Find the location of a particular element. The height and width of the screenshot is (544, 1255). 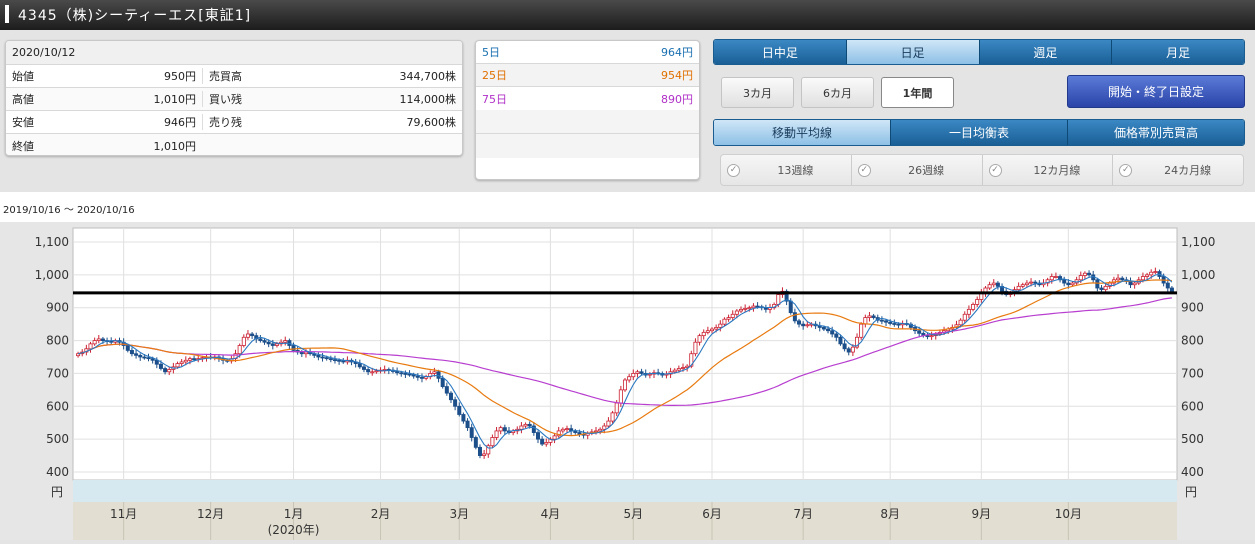

range-button: 6カ月 is located at coordinates (837, 92).